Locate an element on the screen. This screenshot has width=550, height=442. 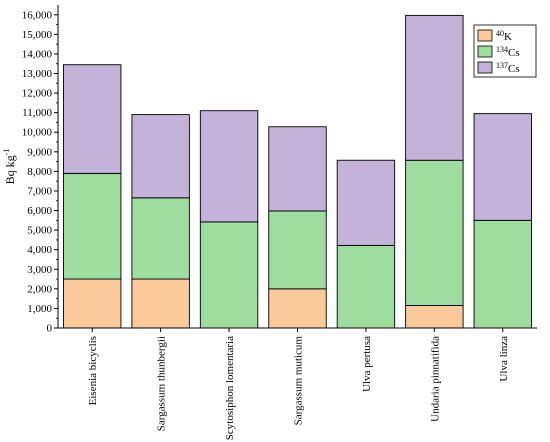
legend-label-134Cs: 134Cs is located at coordinates (508, 52).